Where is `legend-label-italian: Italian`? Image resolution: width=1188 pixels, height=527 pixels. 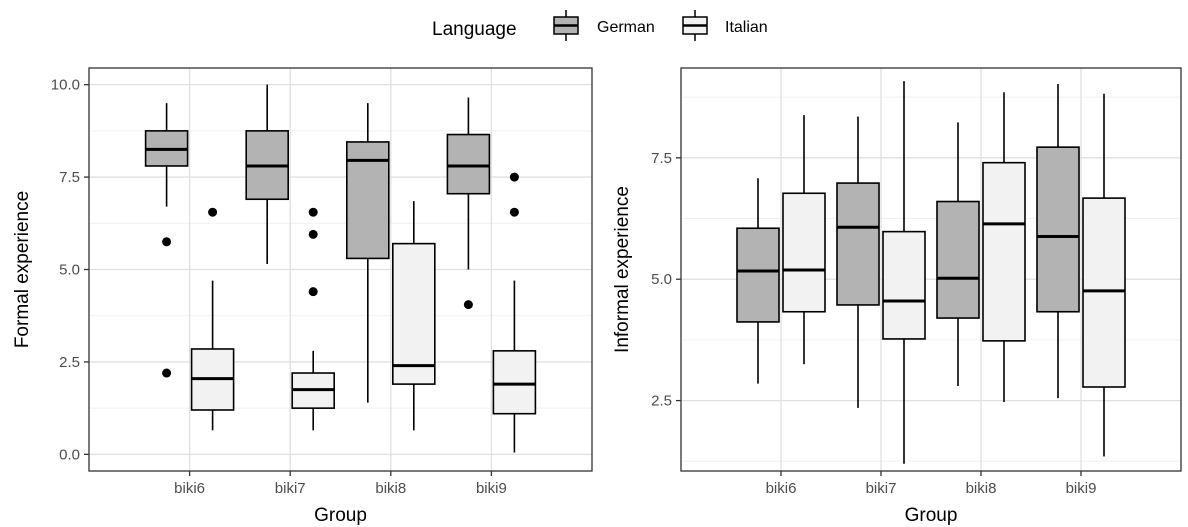
legend-label-italian: Italian is located at coordinates (746, 27).